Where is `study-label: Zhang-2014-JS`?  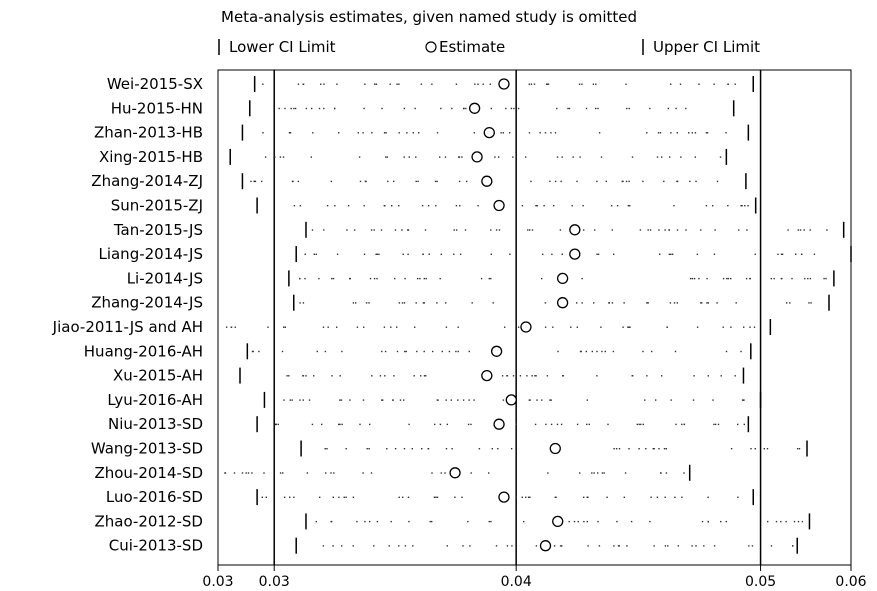 study-label: Zhang-2014-JS is located at coordinates (147, 303).